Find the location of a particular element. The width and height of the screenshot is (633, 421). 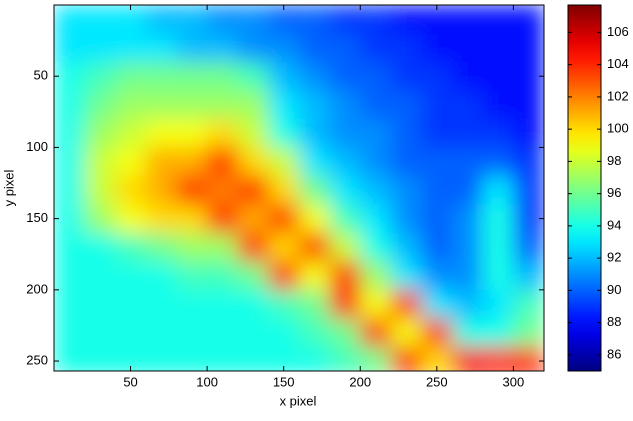

colorbar-tick-label: 102 is located at coordinates (618, 95).